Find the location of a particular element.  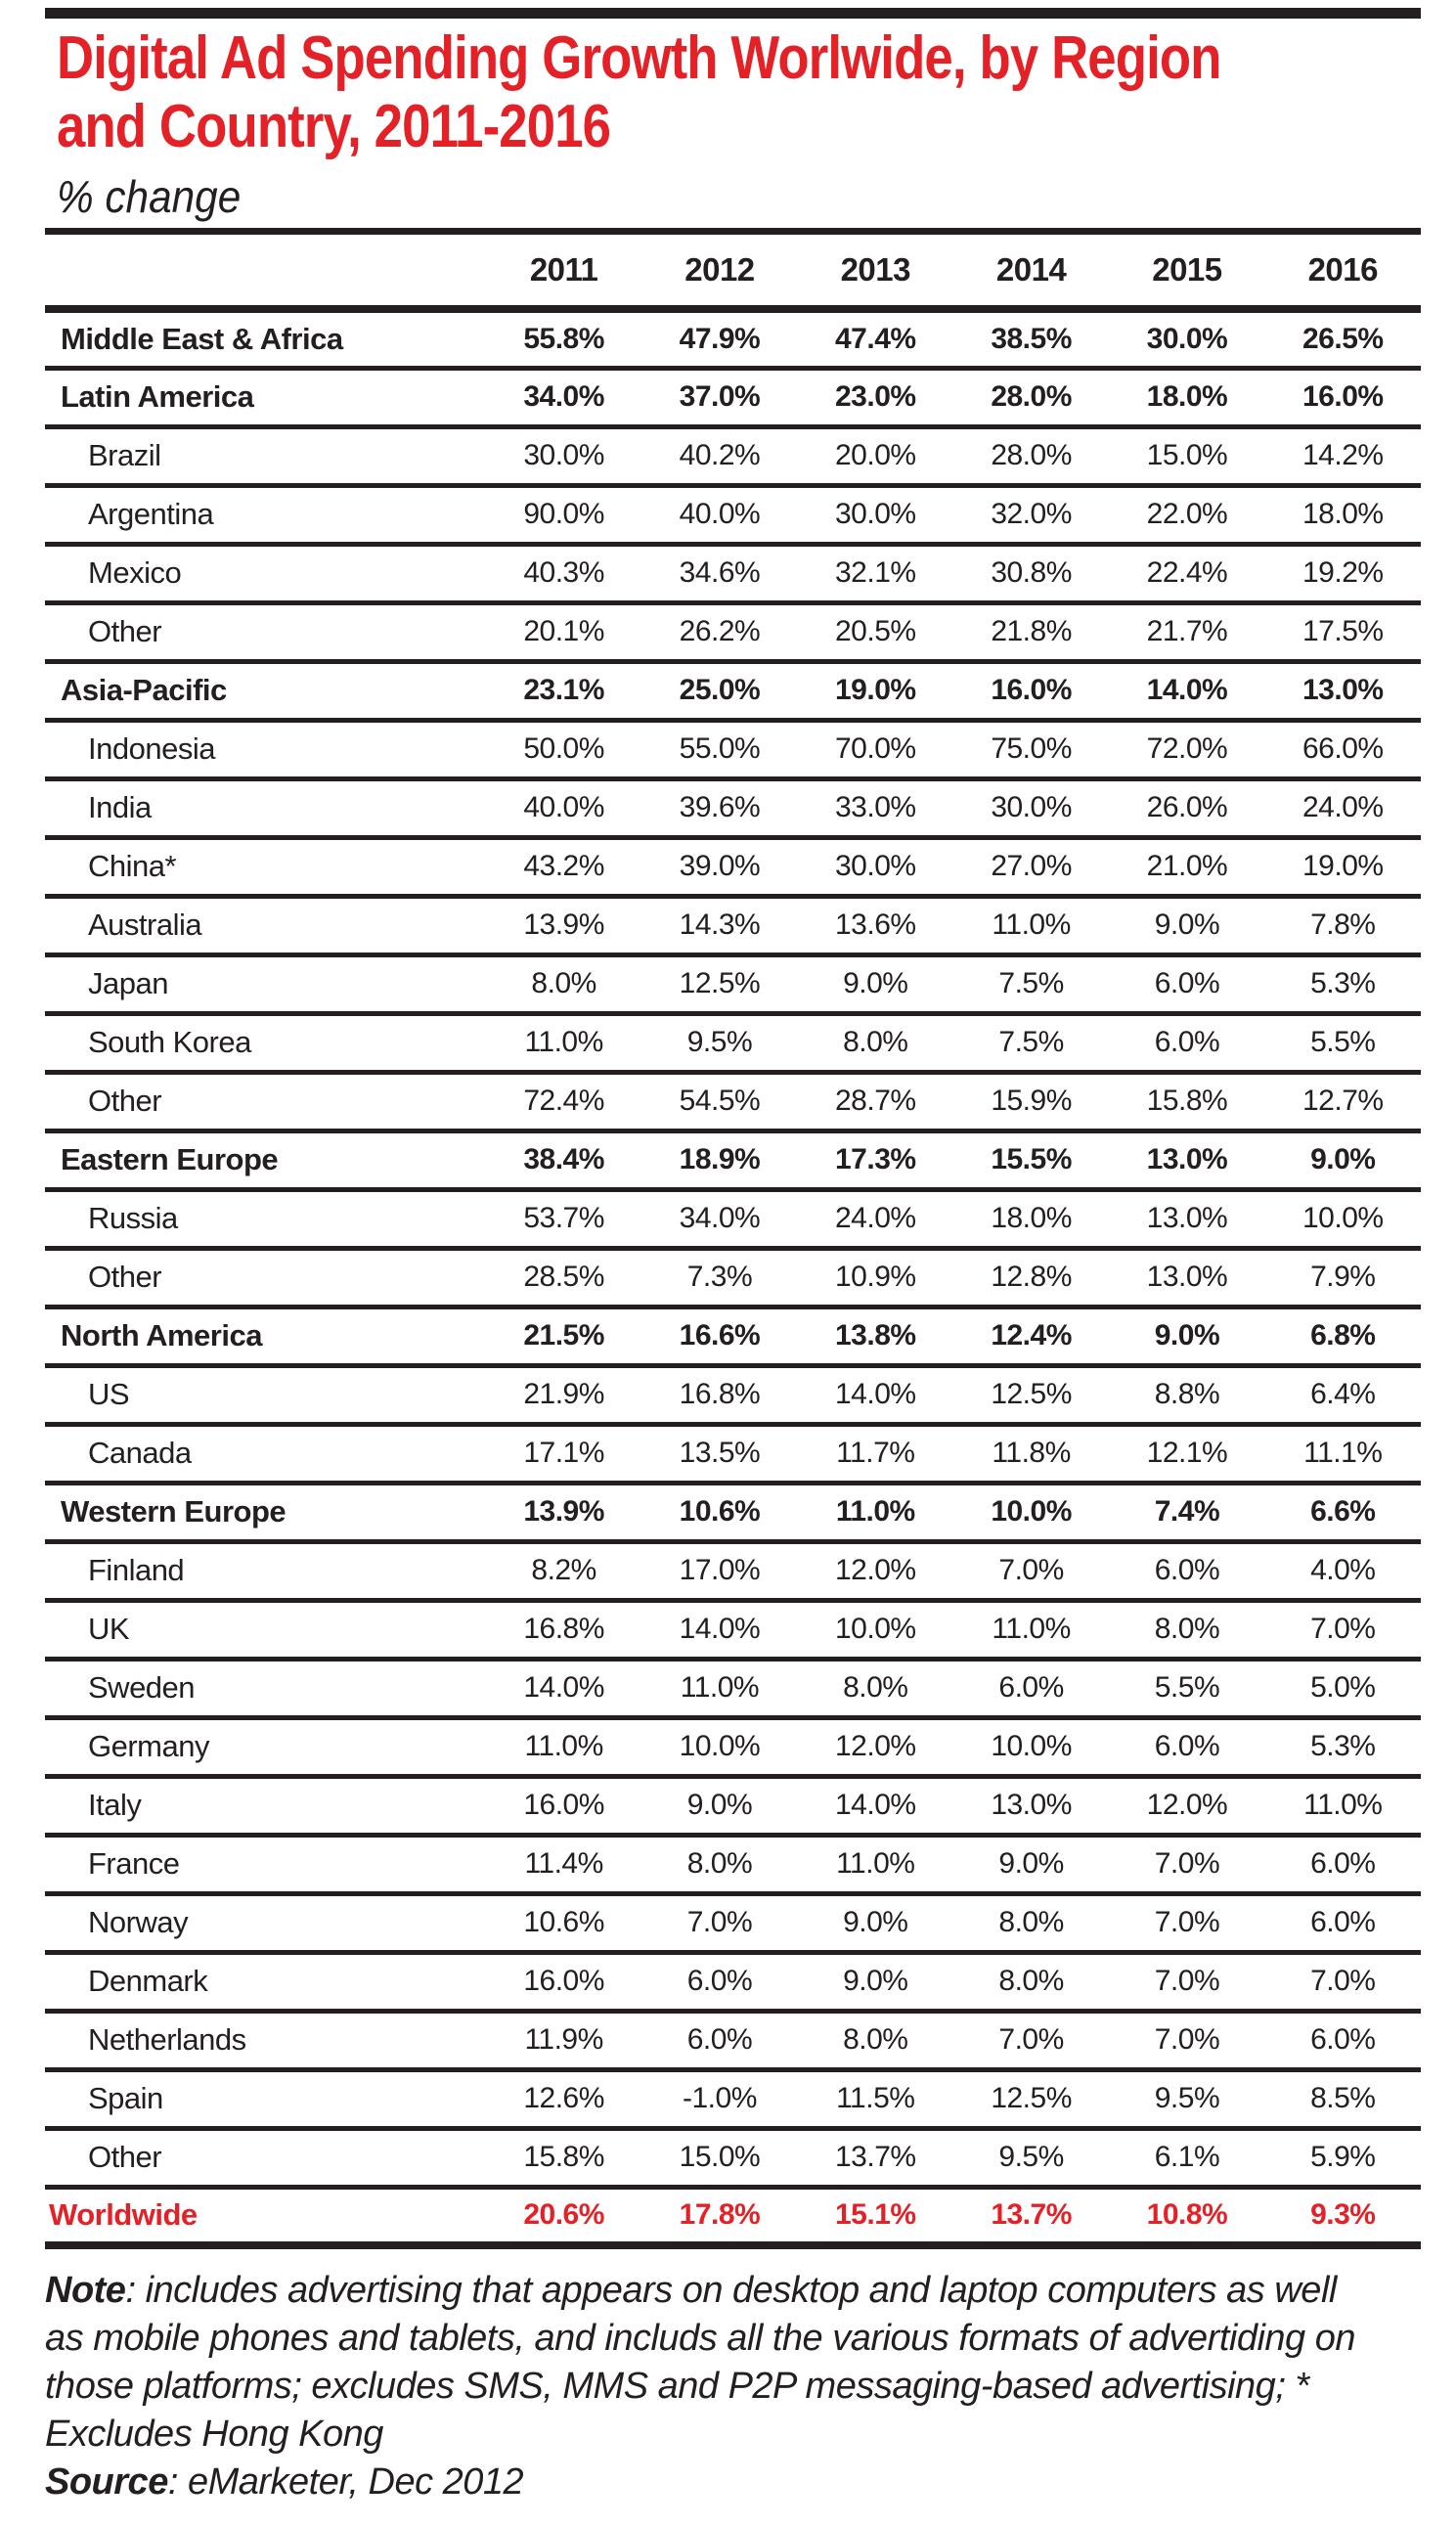

value-cell: 7.5% is located at coordinates (1031, 1042).